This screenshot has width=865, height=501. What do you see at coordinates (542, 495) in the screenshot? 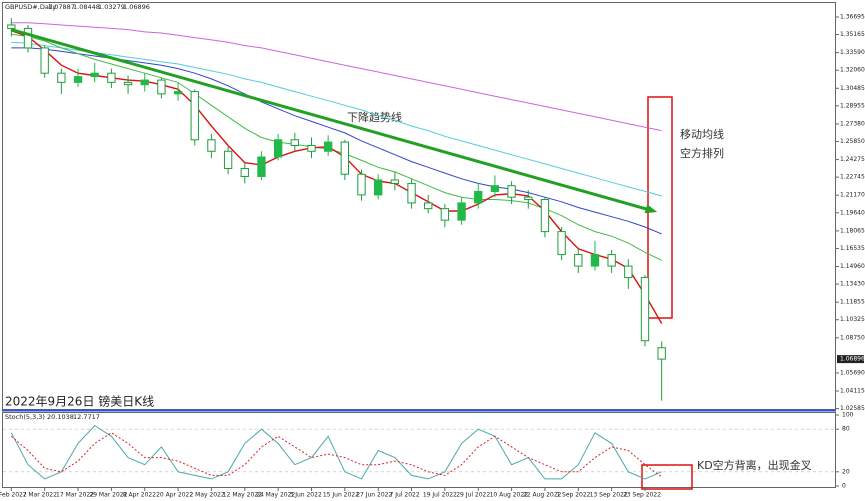
I see `x-tick-label: 22 Aug 2022` at bounding box center [542, 495].